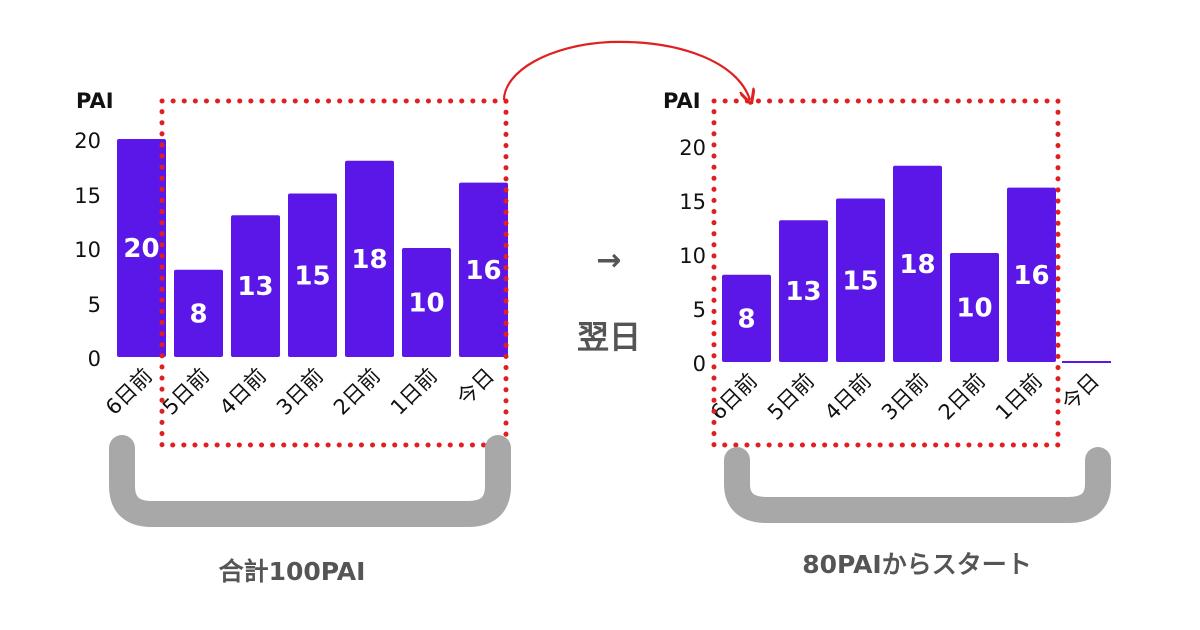 This screenshot has width=1200, height=630. I want to click on bar-value-label: 20, so click(141, 249).